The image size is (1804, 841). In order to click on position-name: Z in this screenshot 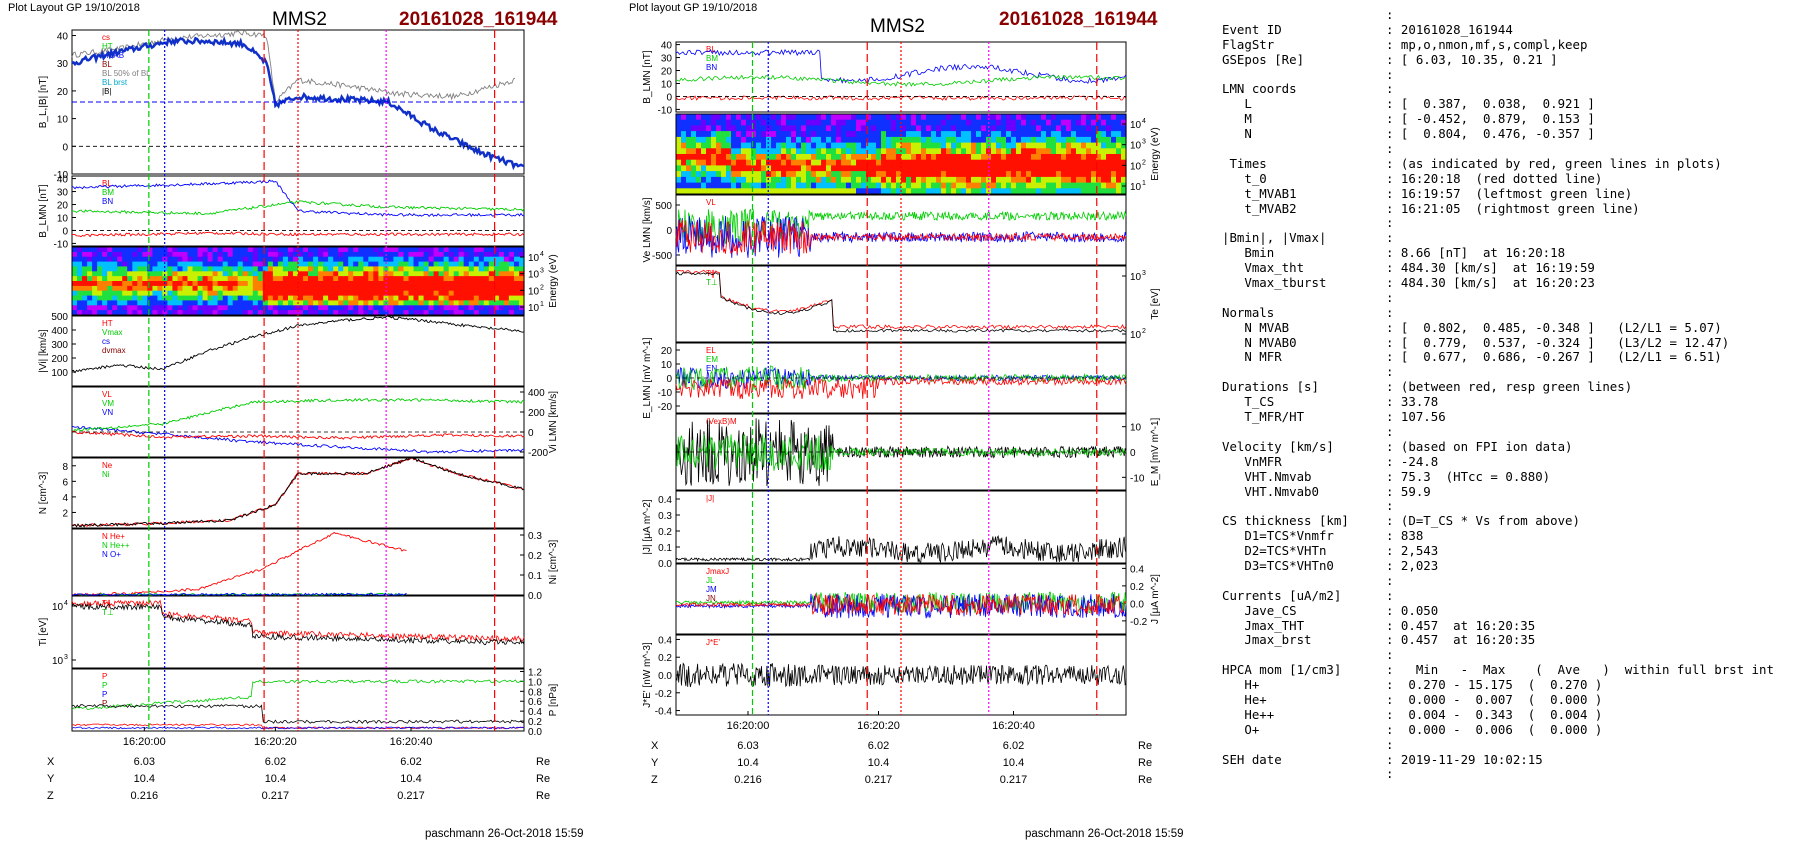, I will do `click(654, 780)`.